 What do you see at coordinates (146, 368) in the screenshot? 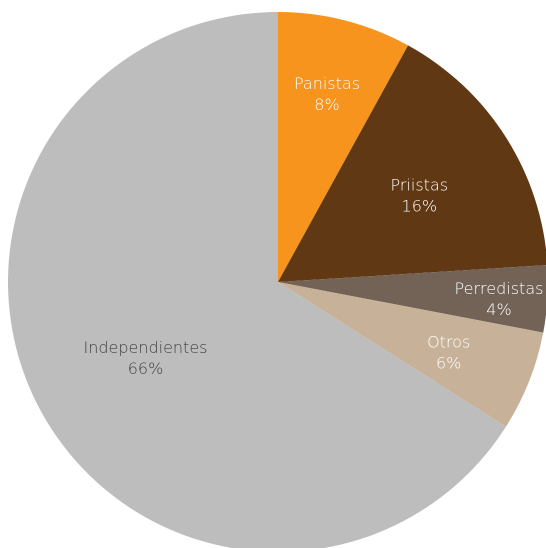
I see `slice-percent-label: 66%` at bounding box center [146, 368].